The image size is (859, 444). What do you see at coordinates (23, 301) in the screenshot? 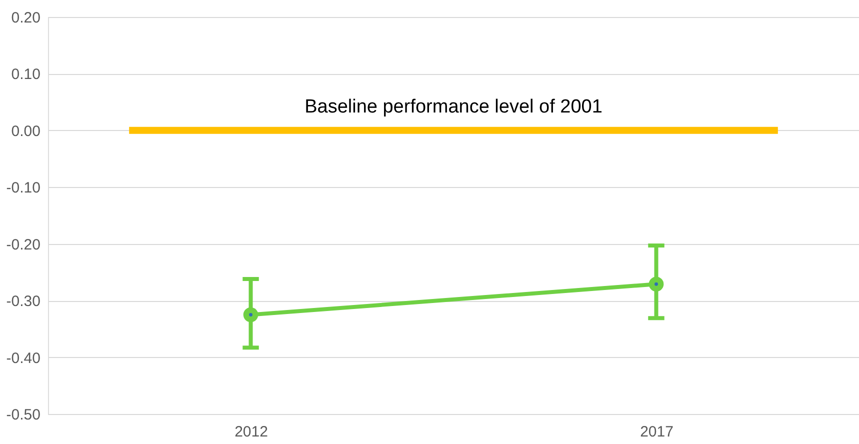
I see `y-tick-label: -0.30` at bounding box center [23, 301].